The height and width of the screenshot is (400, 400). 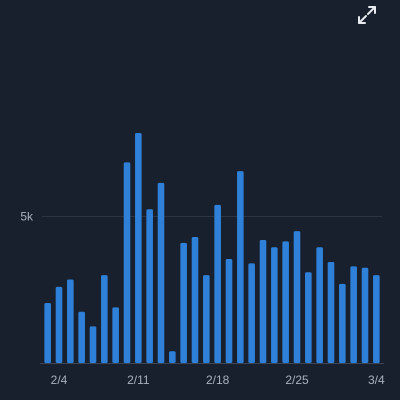 What do you see at coordinates (240, 267) in the screenshot?
I see `bar-2/20` at bounding box center [240, 267].